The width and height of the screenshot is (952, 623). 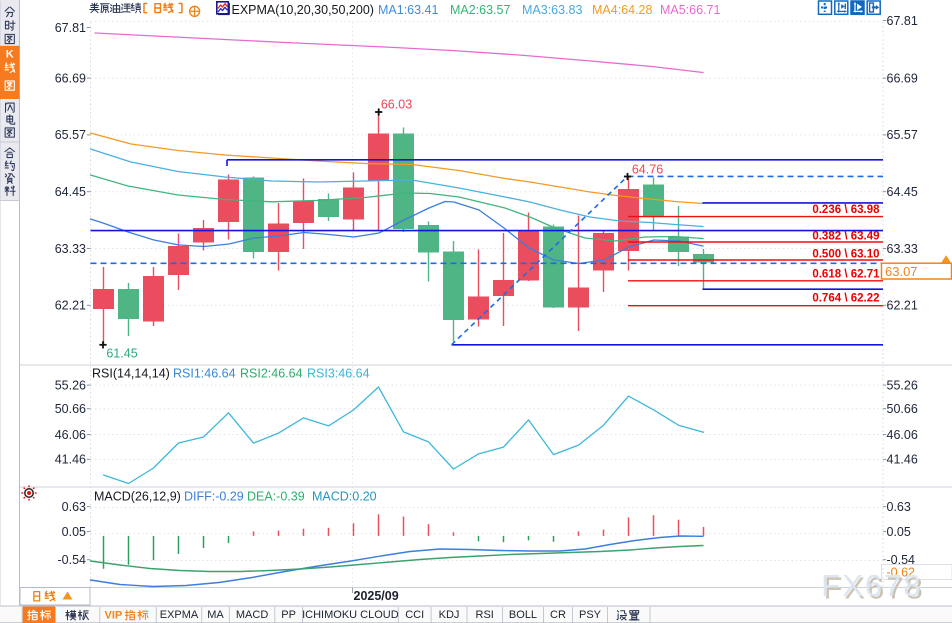 I want to click on svg-text: DEA:-0.39, so click(x=276, y=497).